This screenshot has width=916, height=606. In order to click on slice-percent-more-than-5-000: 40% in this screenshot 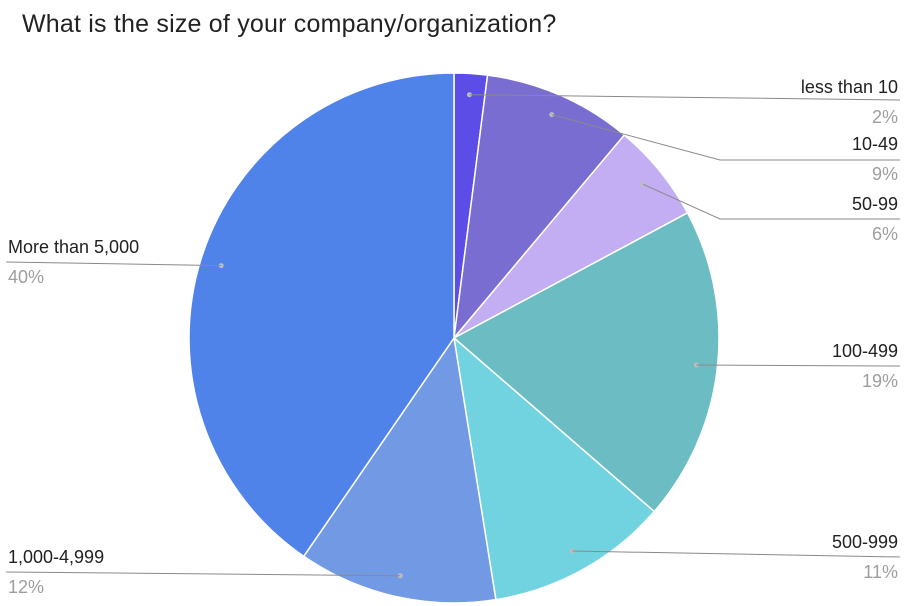, I will do `click(26, 277)`.